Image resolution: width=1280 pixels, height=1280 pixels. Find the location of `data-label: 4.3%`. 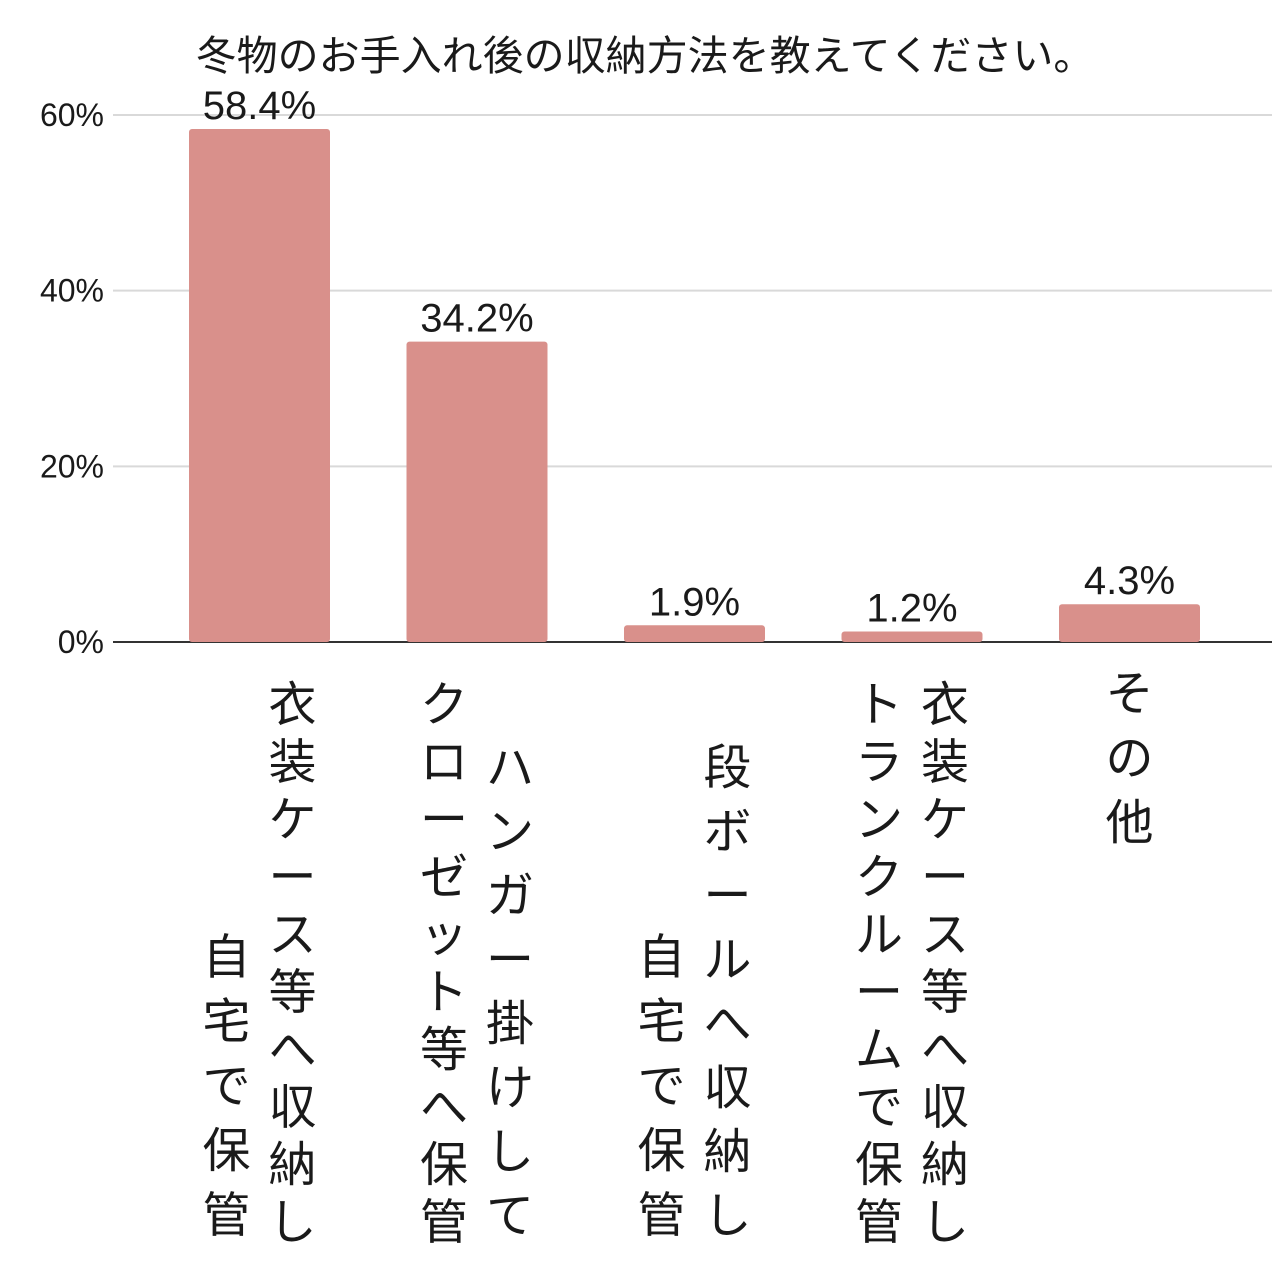

data-label: 4.3% is located at coordinates (1129, 581).